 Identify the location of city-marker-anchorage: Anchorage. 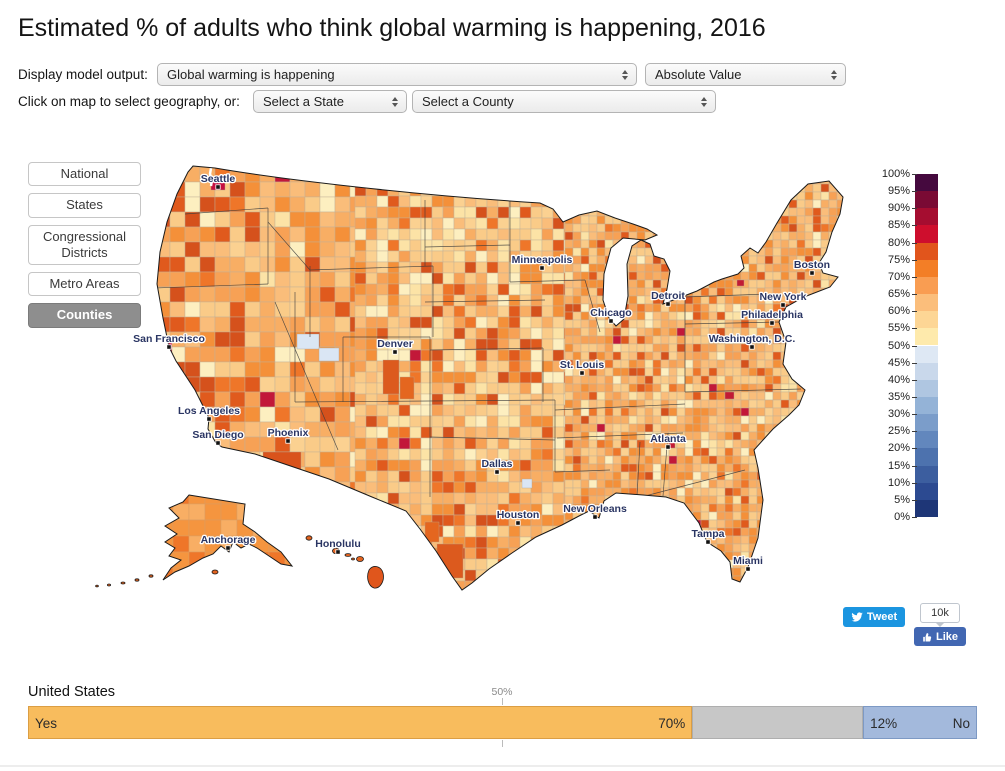
(228, 542).